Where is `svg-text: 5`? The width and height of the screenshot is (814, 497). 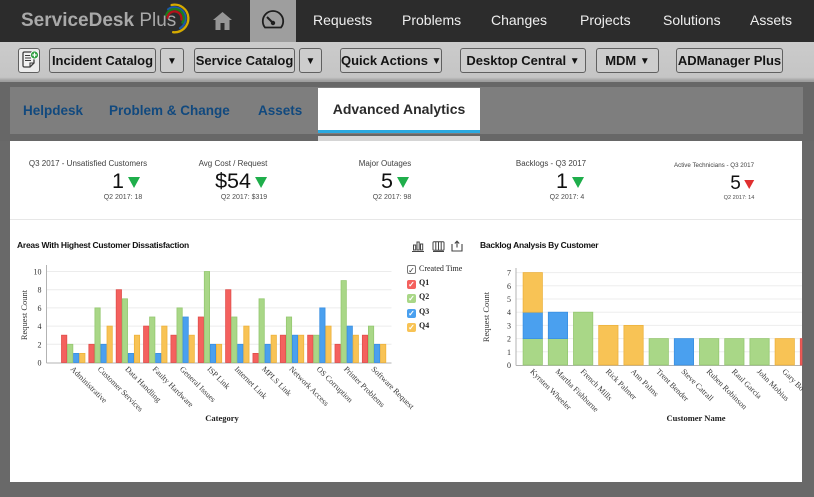
svg-text: 5 is located at coordinates (509, 299).